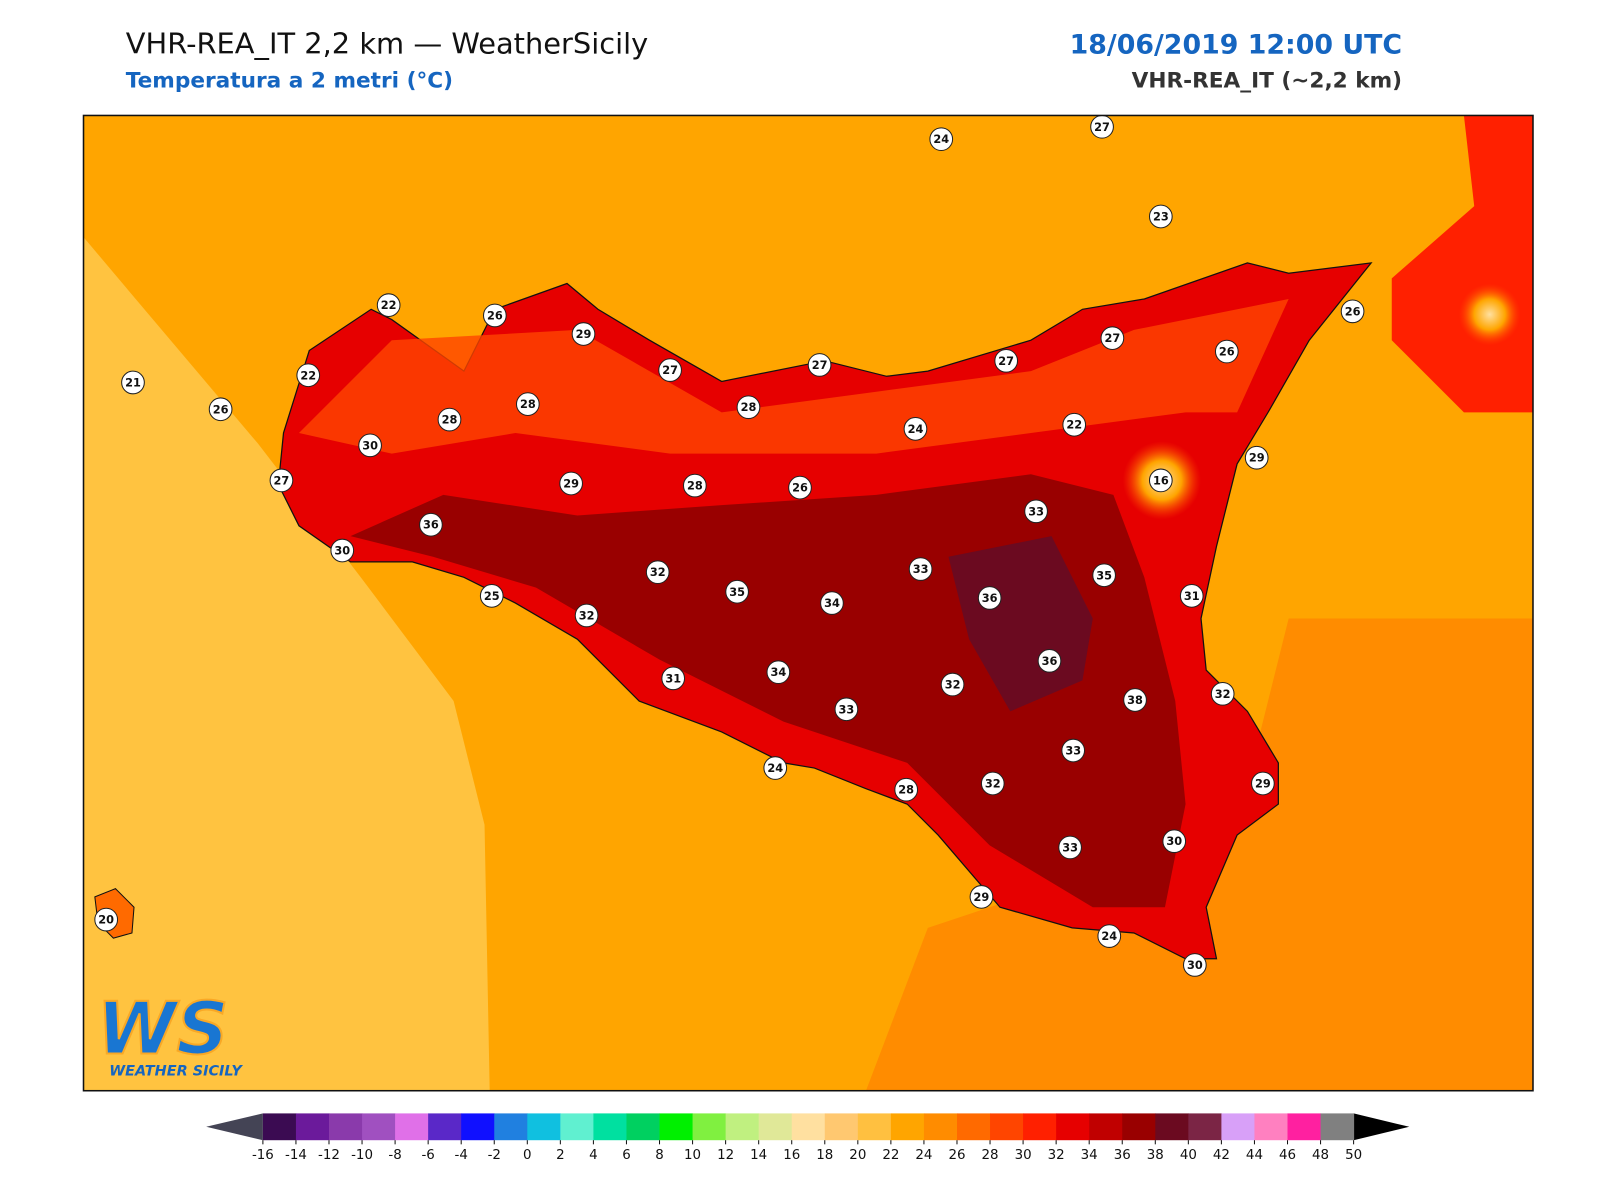  I want to click on colorbar-tick-label: 20, so click(857, 1155).